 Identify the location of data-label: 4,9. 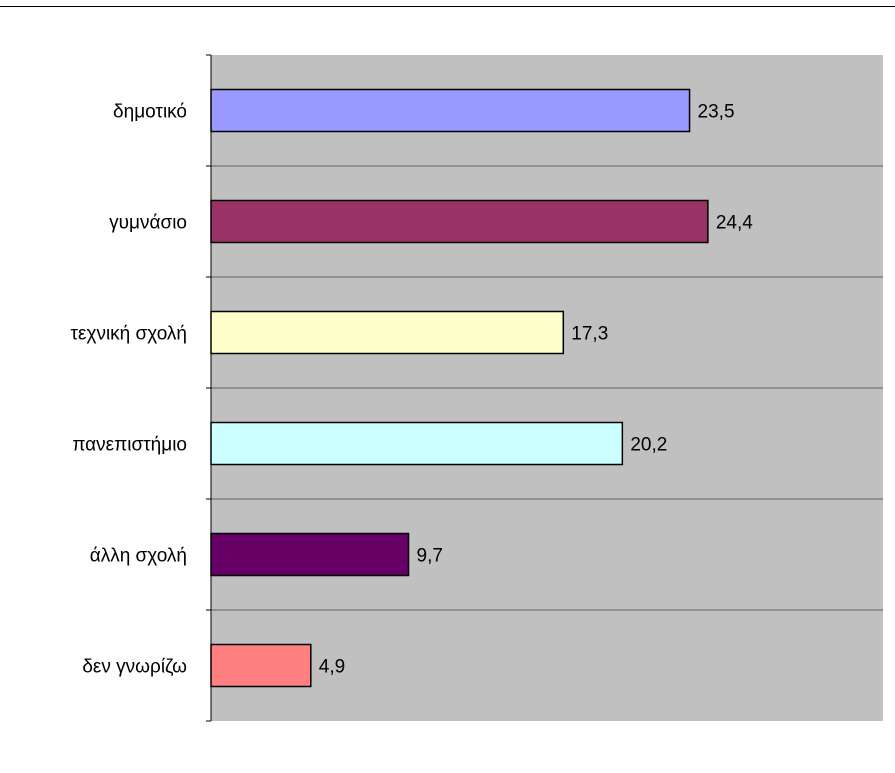
(332, 667).